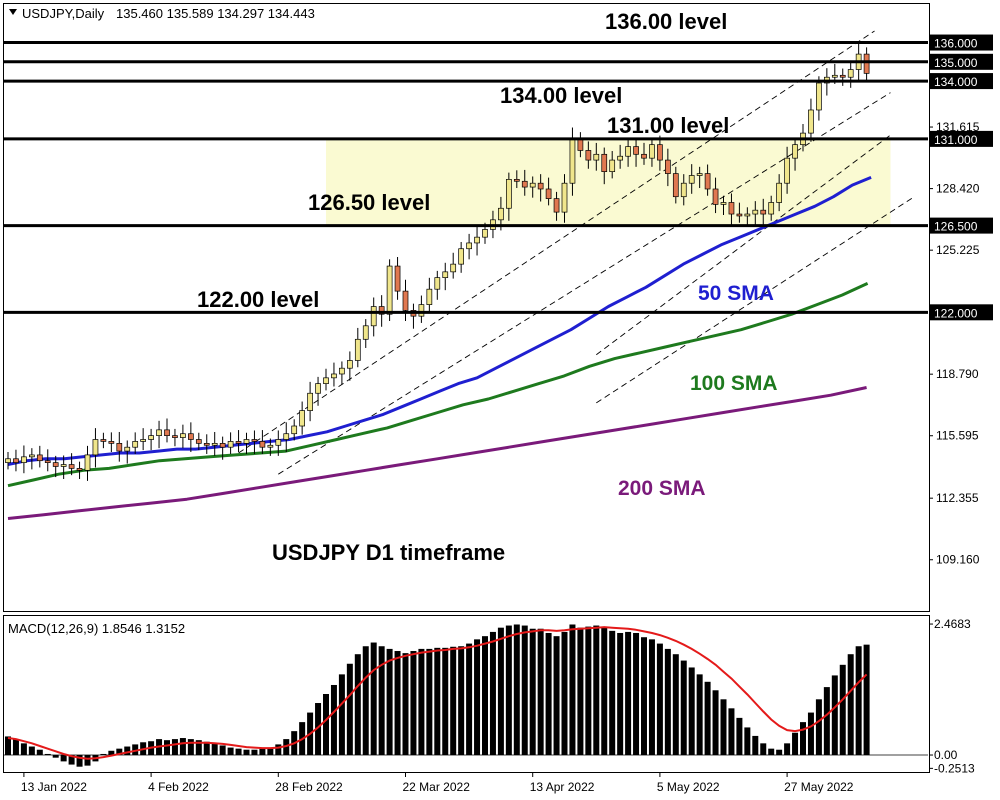 The height and width of the screenshot is (800, 1000). What do you see at coordinates (956, 313) in the screenshot?
I see `level-price-tag-text: 122.000` at bounding box center [956, 313].